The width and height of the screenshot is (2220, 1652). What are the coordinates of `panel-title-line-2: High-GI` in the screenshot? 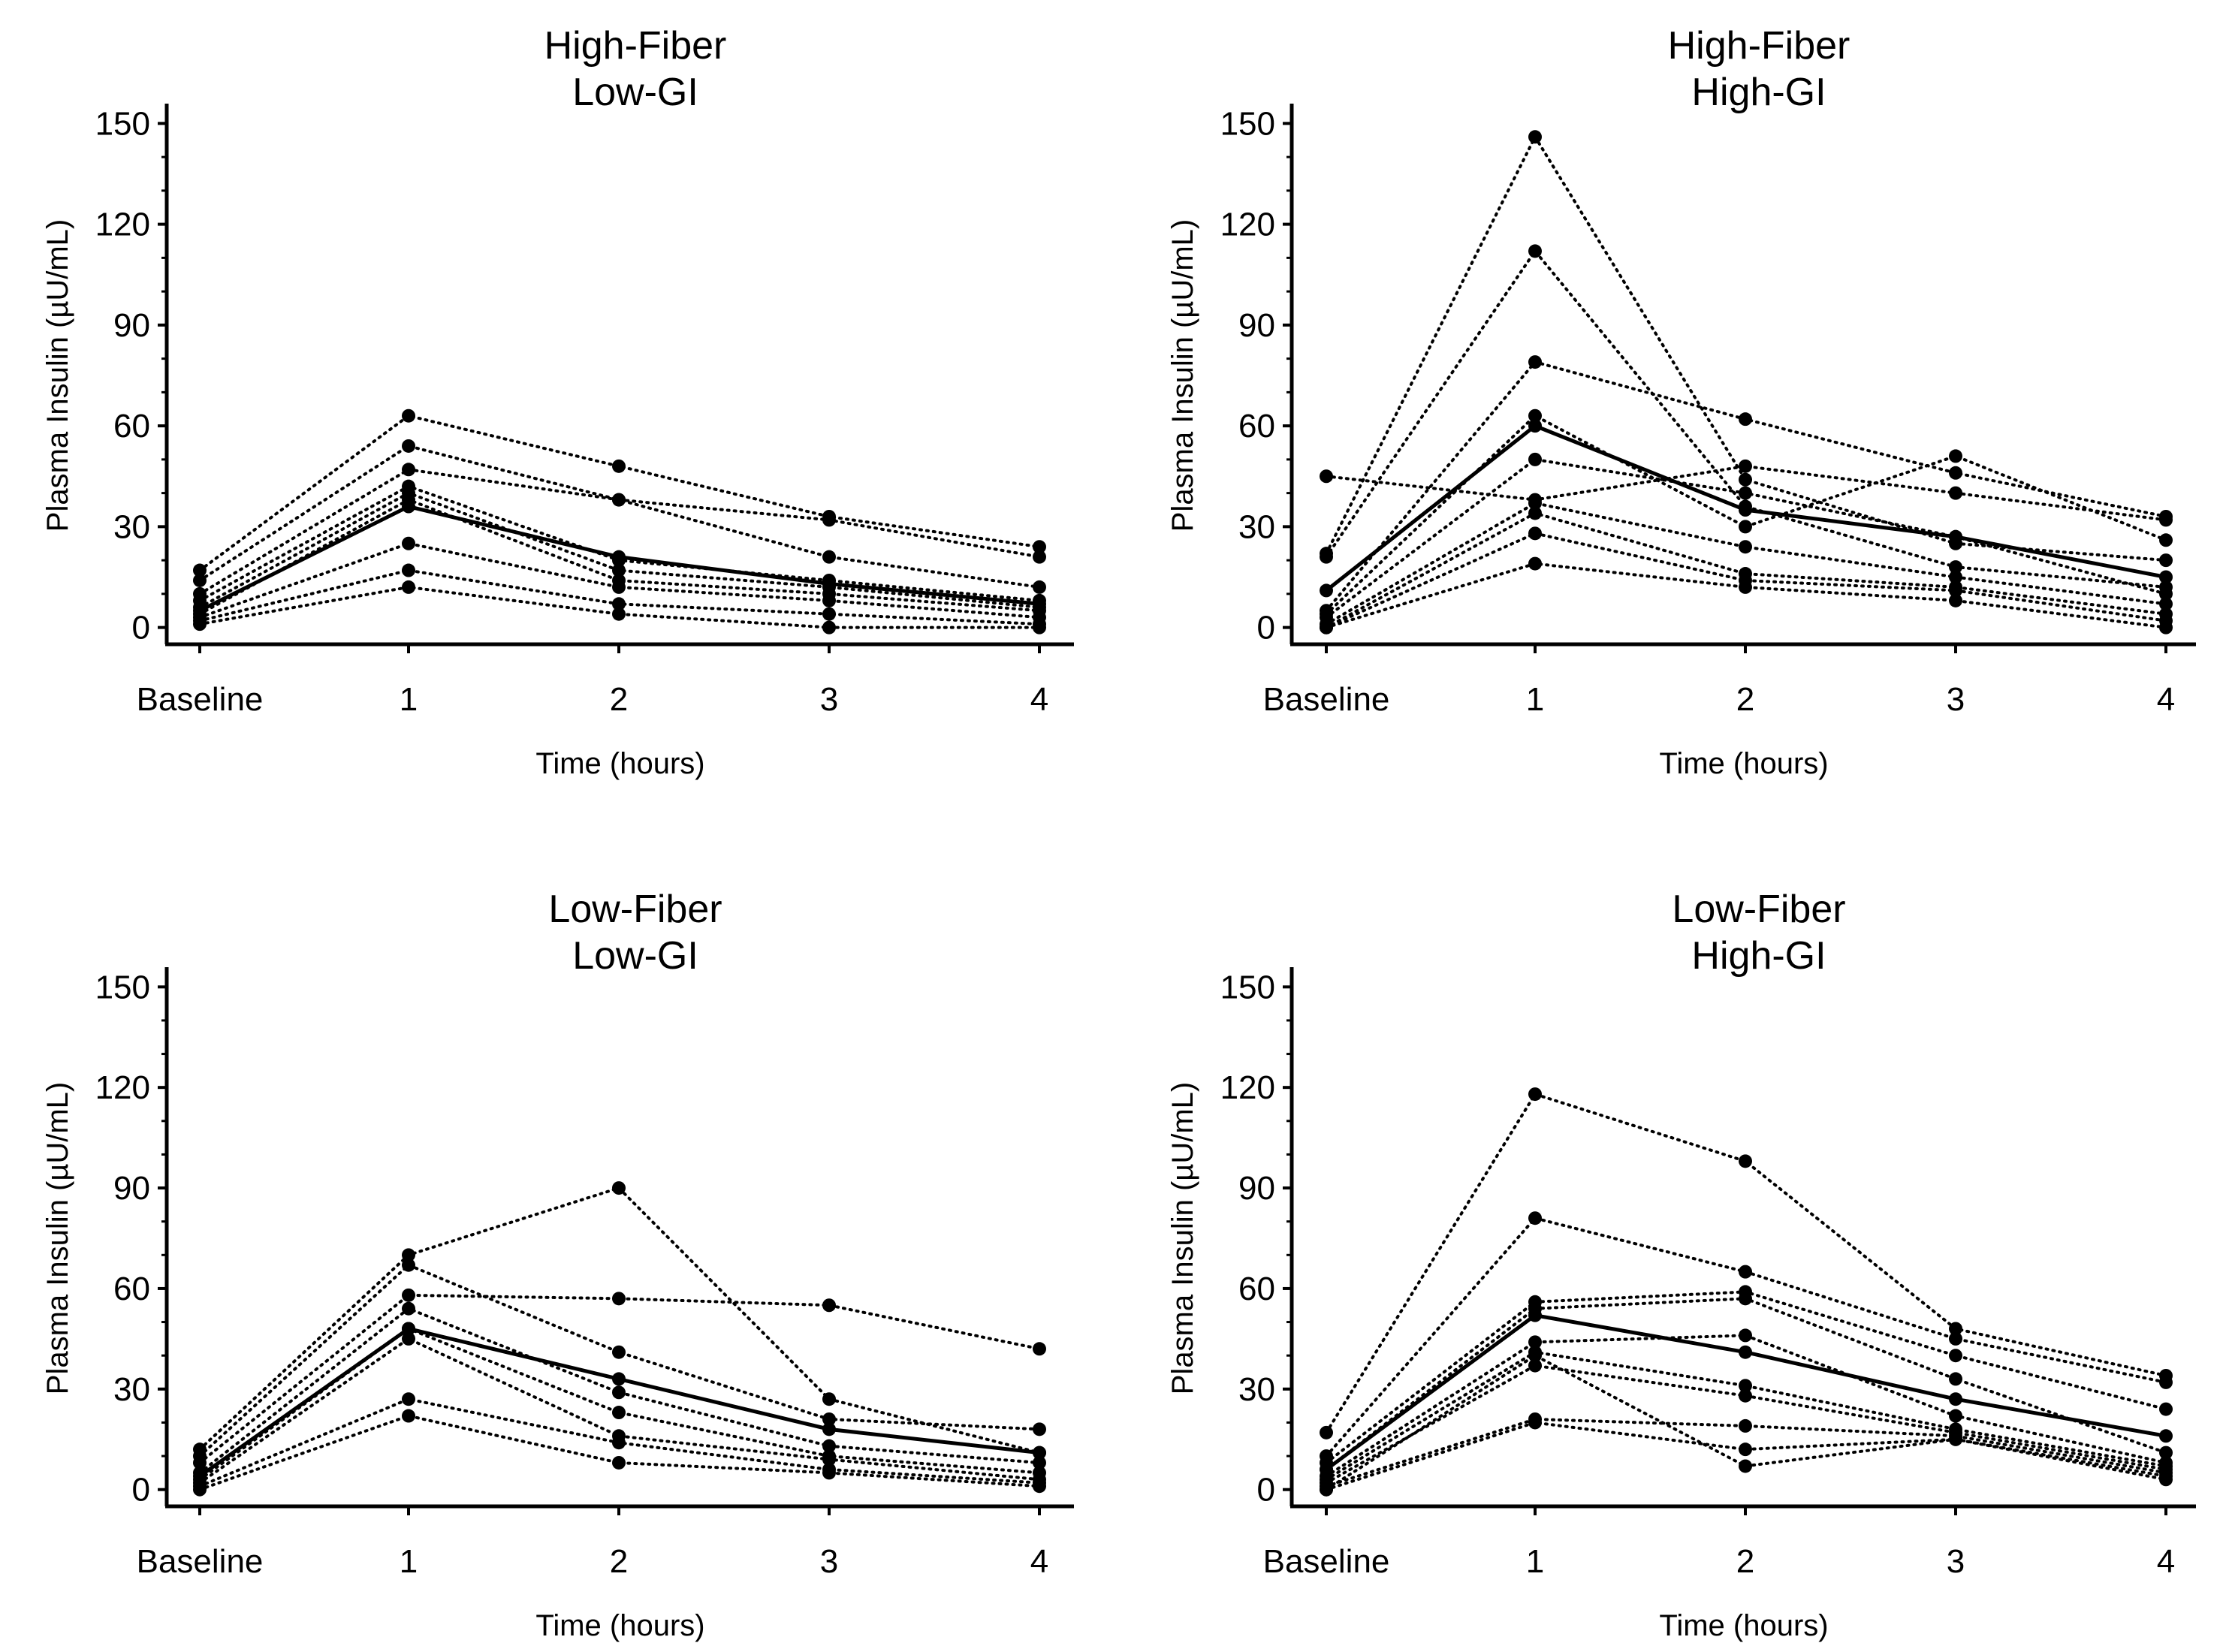 It's located at (1758, 92).